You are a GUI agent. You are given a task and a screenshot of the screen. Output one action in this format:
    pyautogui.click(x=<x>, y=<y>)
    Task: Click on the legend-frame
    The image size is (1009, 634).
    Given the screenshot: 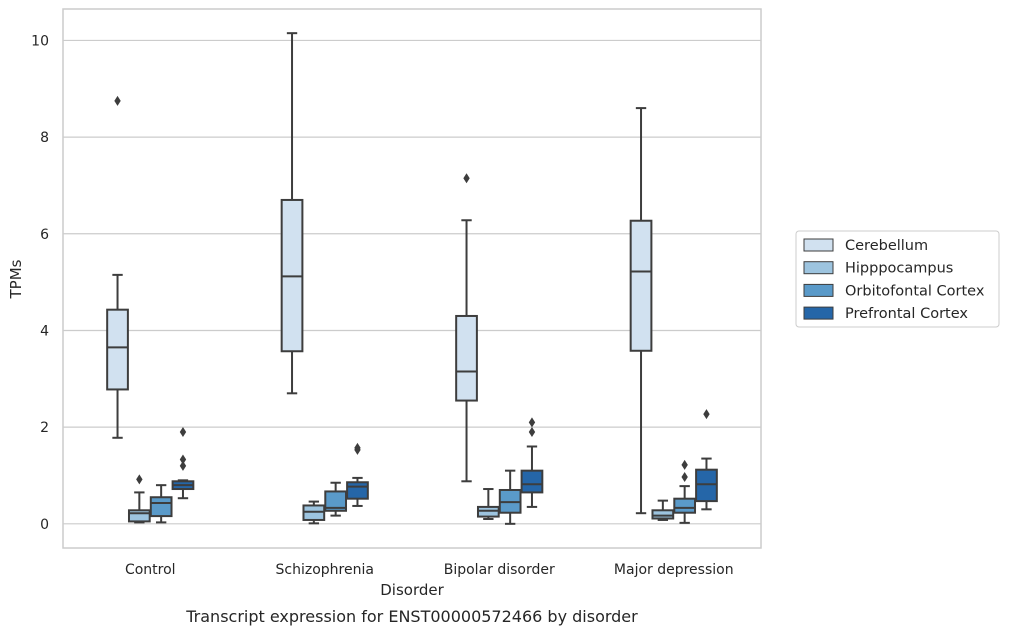 What is the action you would take?
    pyautogui.click(x=897, y=279)
    